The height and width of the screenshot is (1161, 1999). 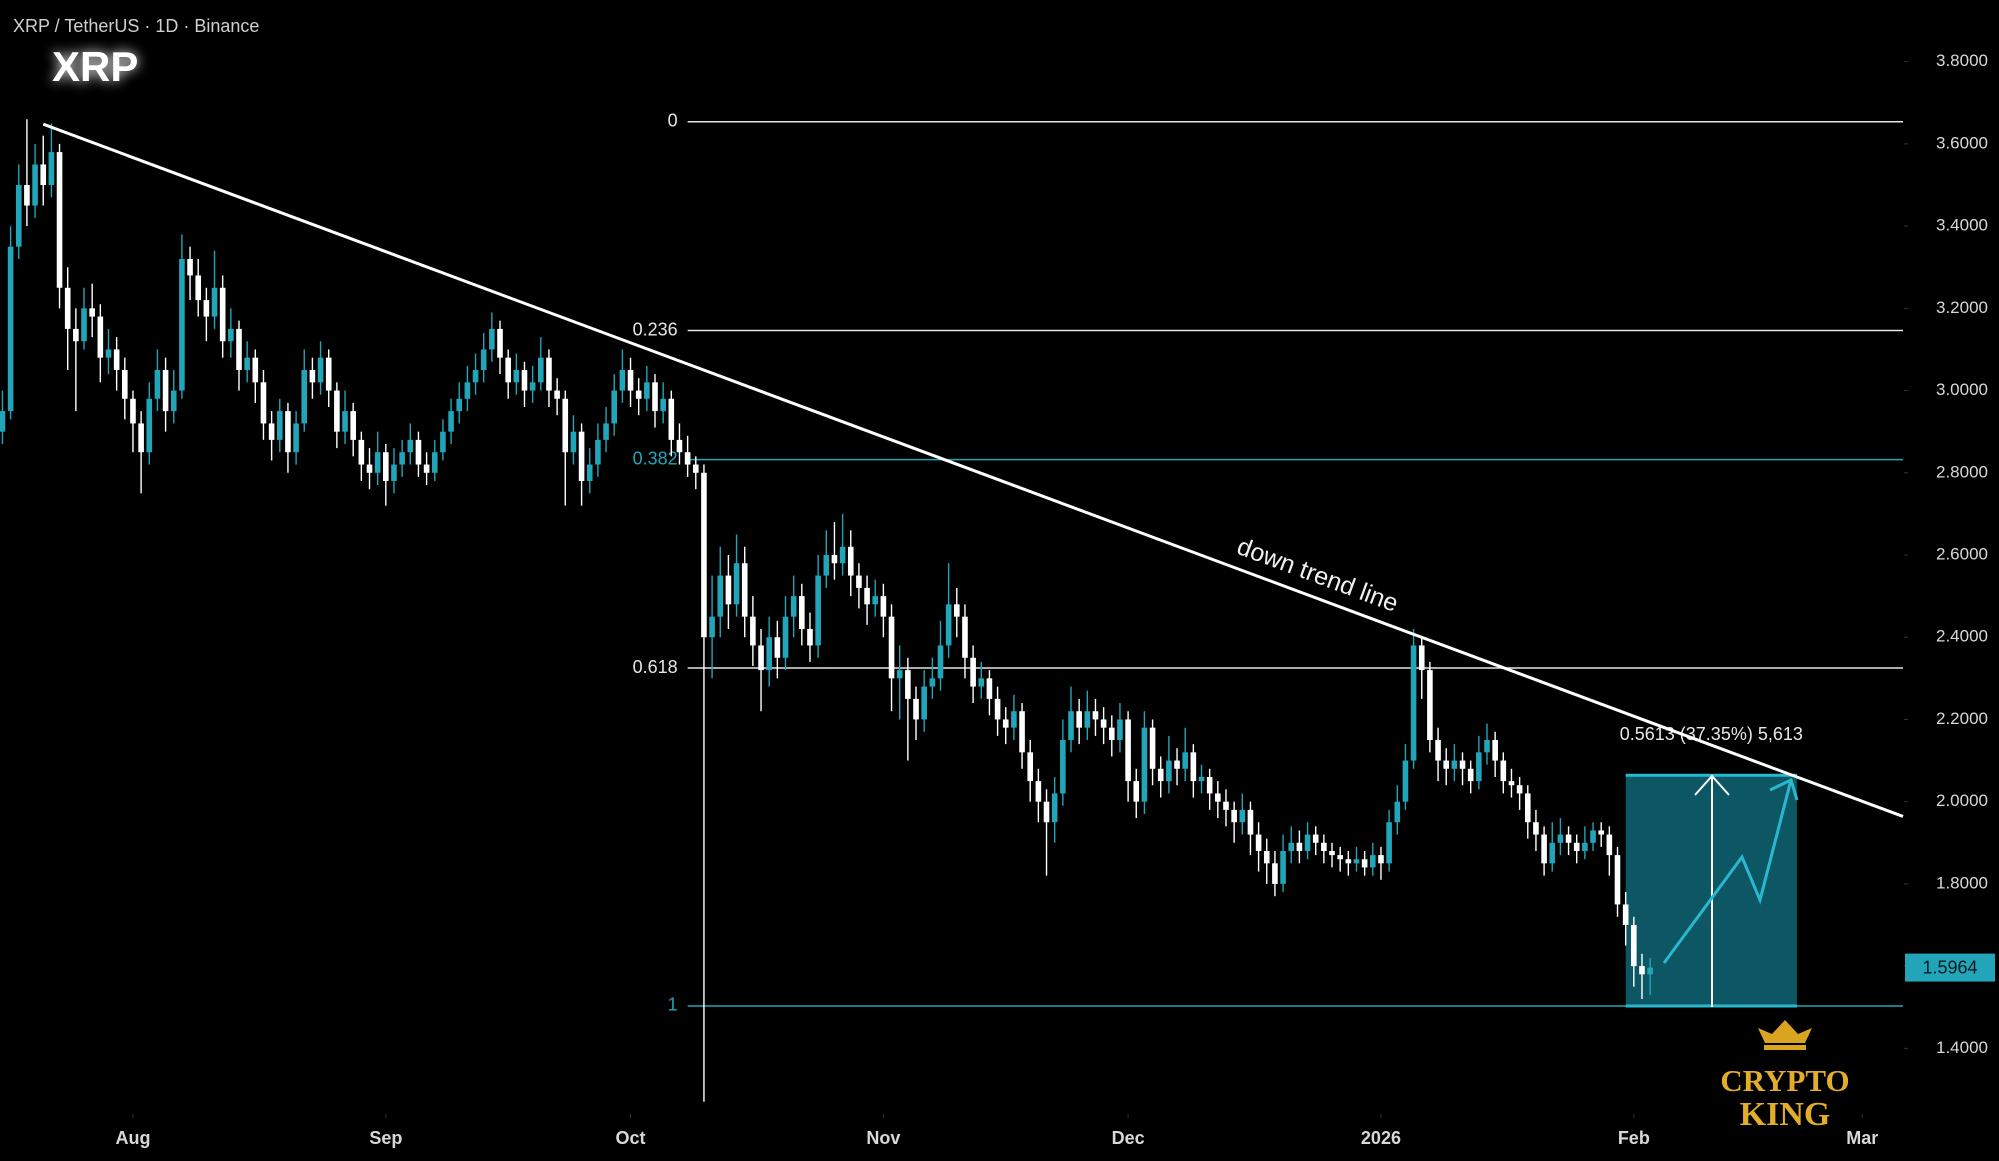 What do you see at coordinates (1962, 471) in the screenshot?
I see `y-tick-label: 2.8000` at bounding box center [1962, 471].